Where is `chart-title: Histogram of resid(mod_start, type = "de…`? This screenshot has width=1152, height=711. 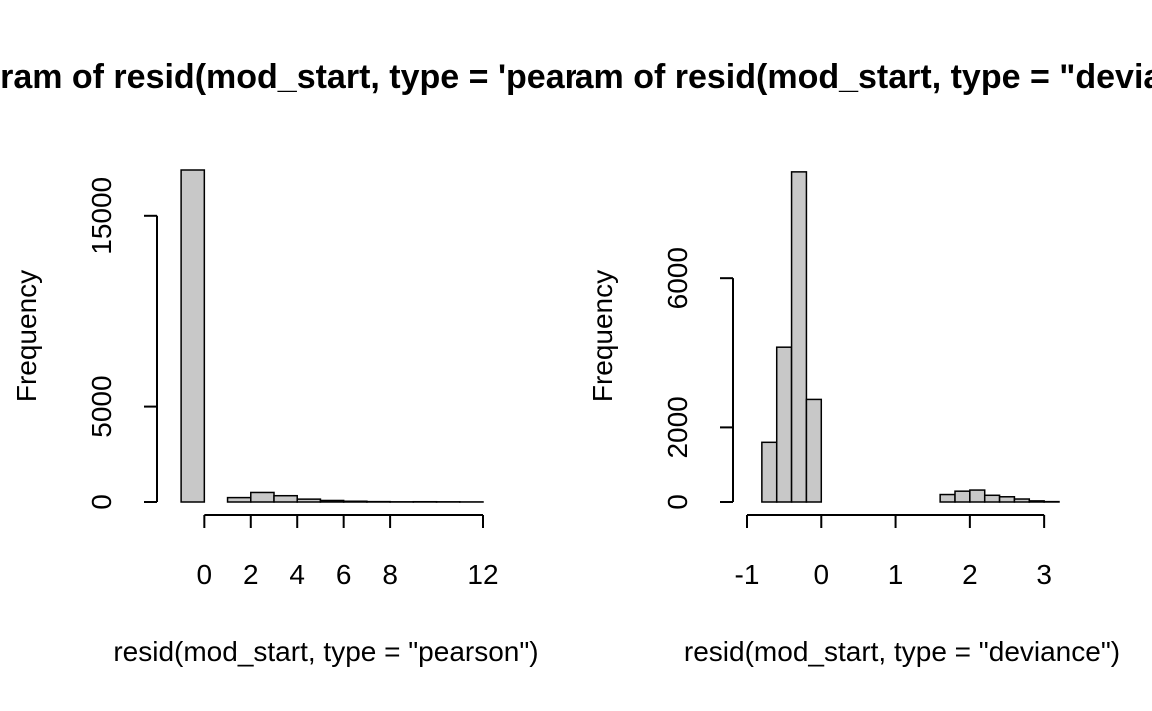 chart-title: Histogram of resid(mod_start, type = "de… is located at coordinates (804, 77).